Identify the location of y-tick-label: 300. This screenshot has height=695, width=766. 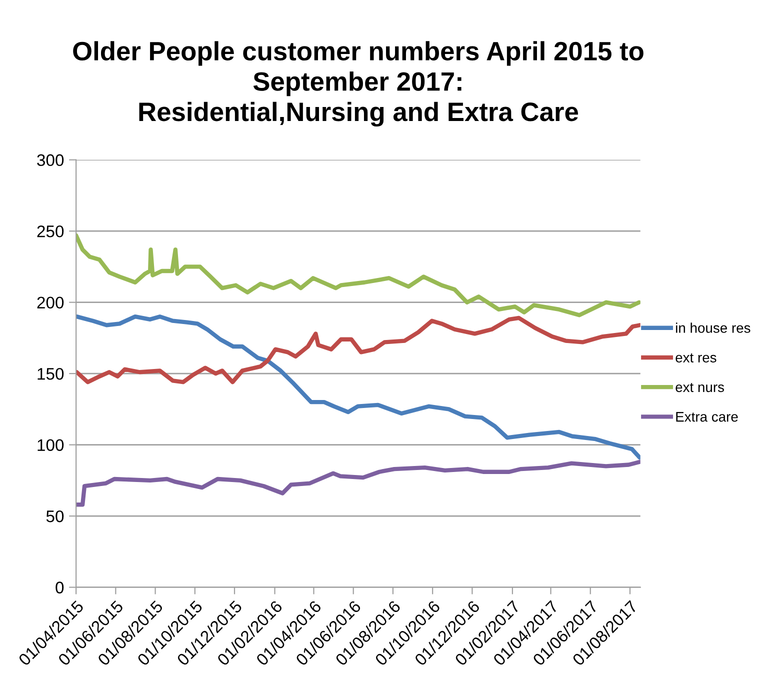
(50, 160).